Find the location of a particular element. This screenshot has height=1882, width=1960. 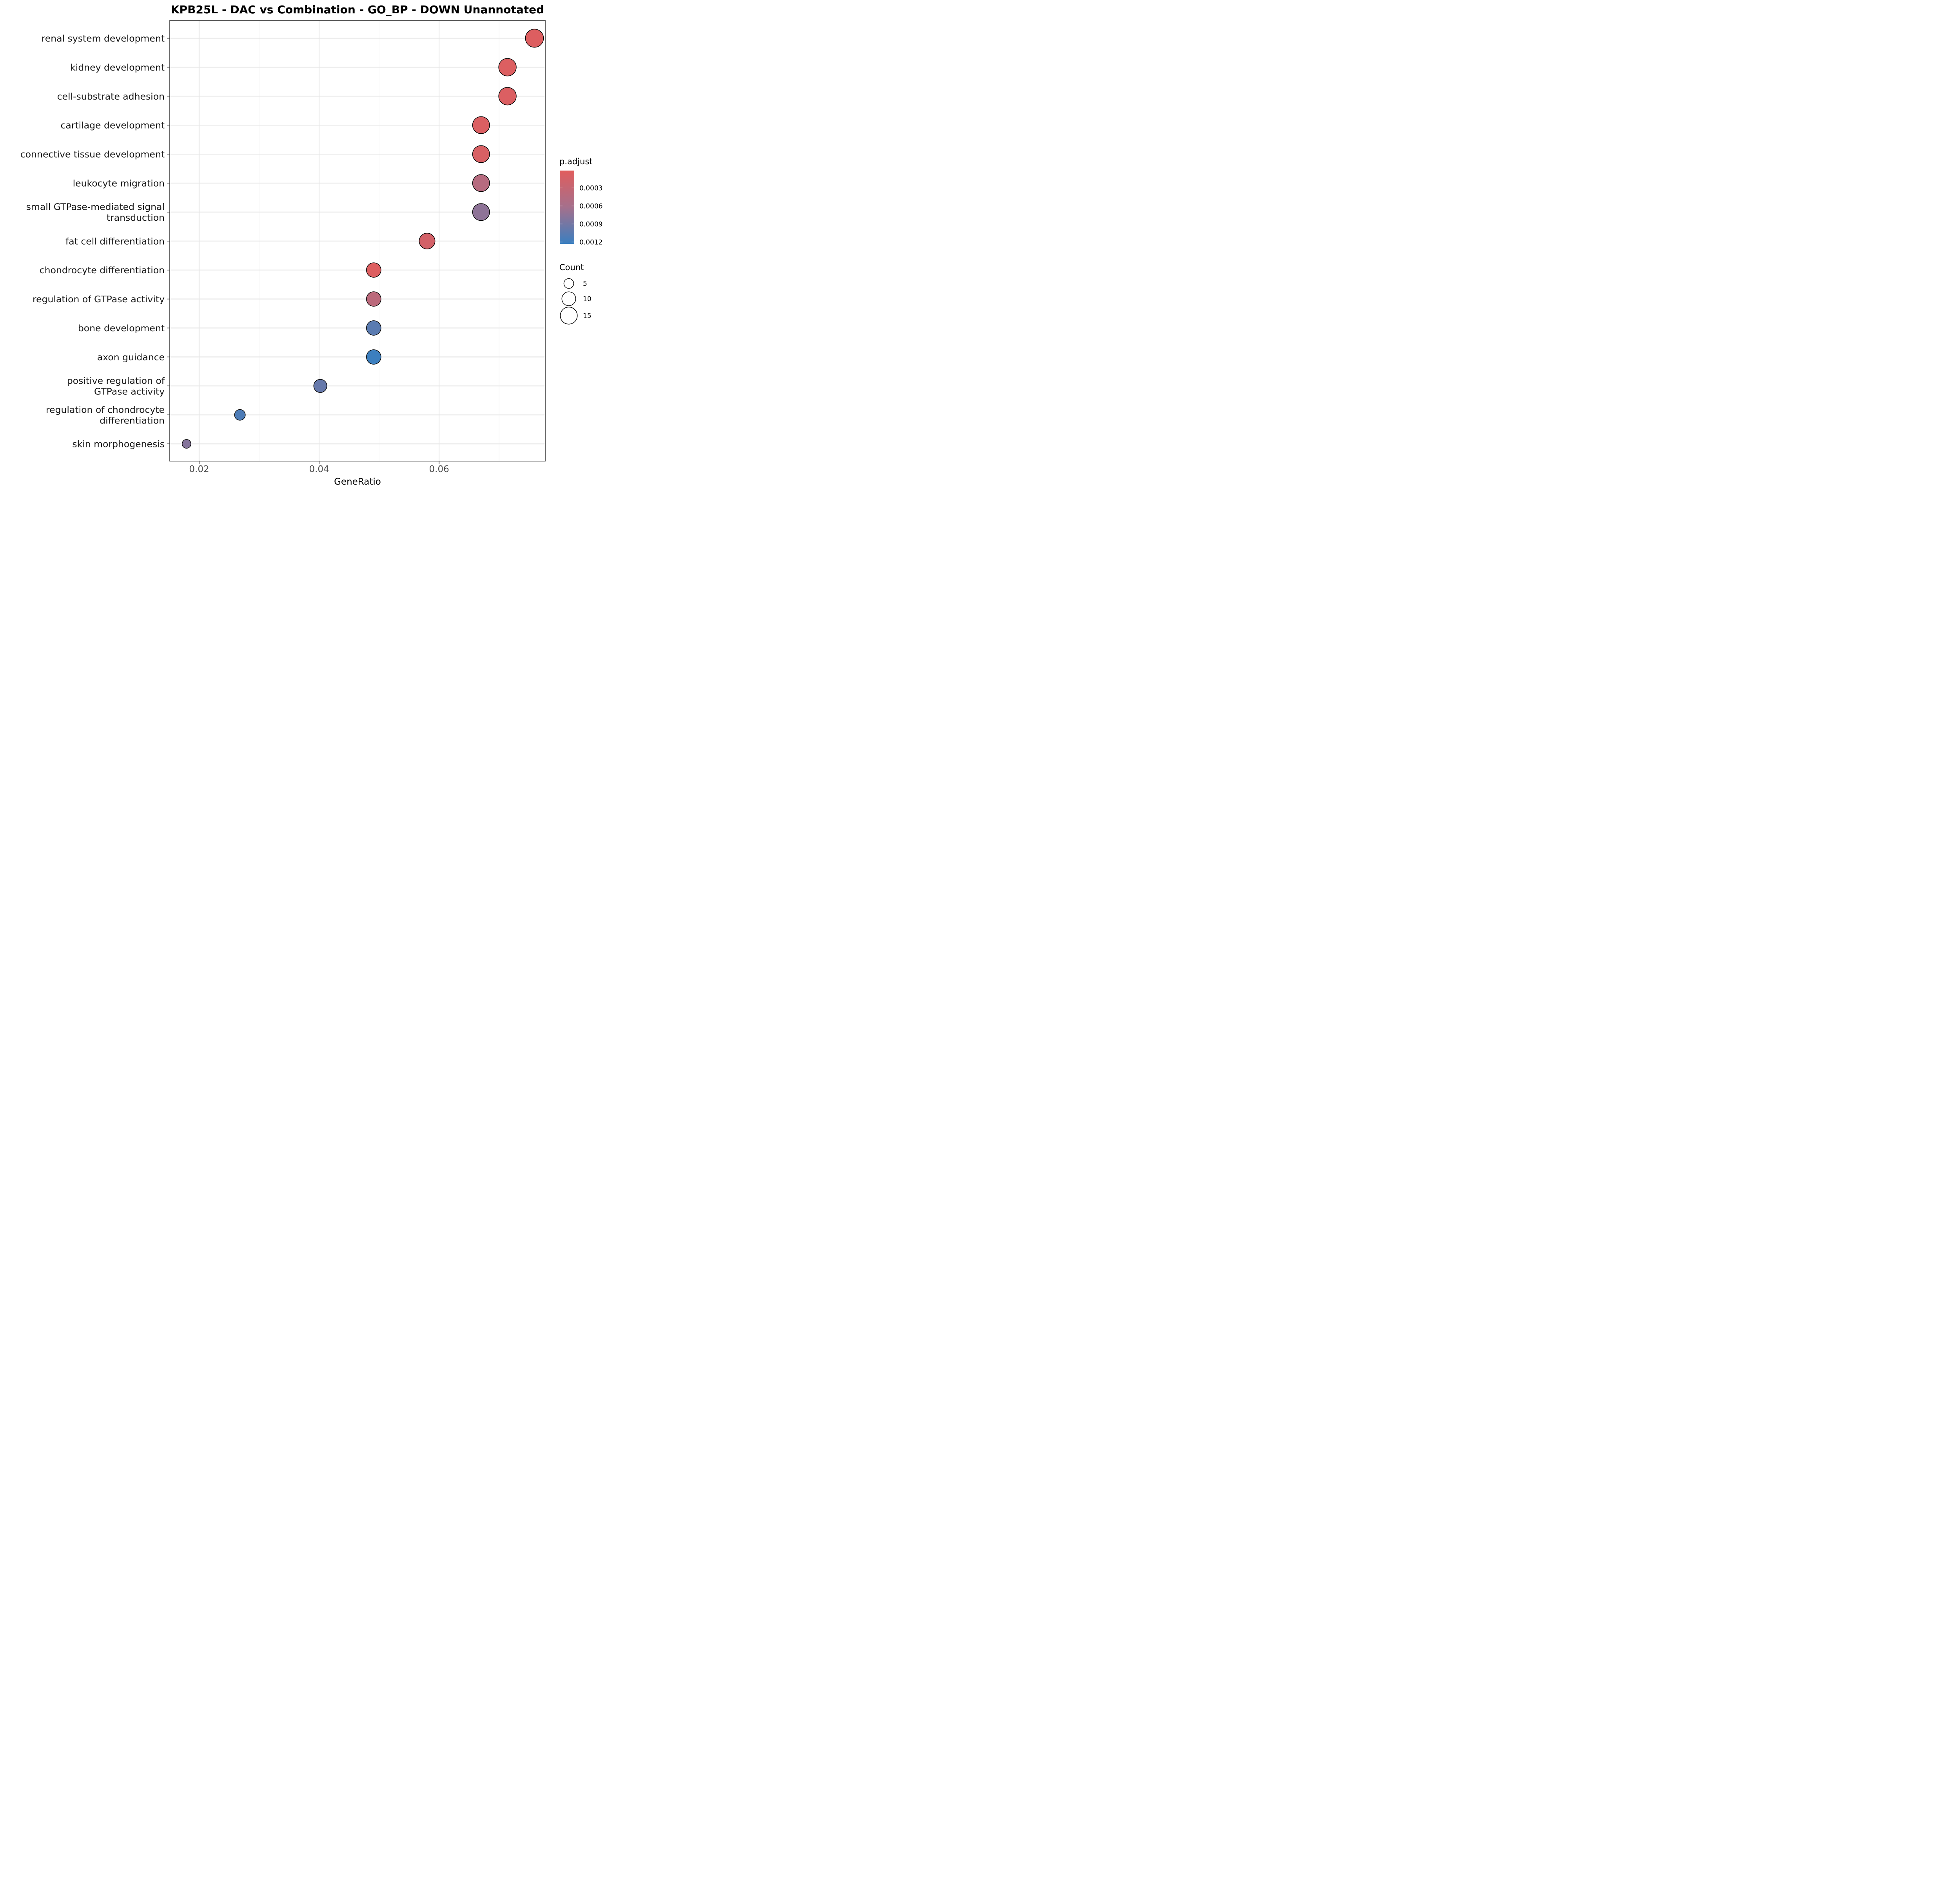

color-legend-title: p.adjust is located at coordinates (576, 161).